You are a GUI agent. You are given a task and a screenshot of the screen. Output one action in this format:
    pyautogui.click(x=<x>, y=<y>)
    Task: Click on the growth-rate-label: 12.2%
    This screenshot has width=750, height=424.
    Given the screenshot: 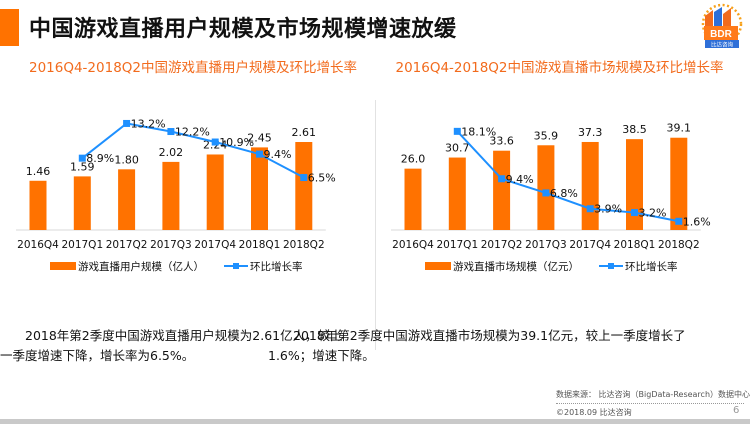 What is the action you would take?
    pyautogui.click(x=192, y=132)
    